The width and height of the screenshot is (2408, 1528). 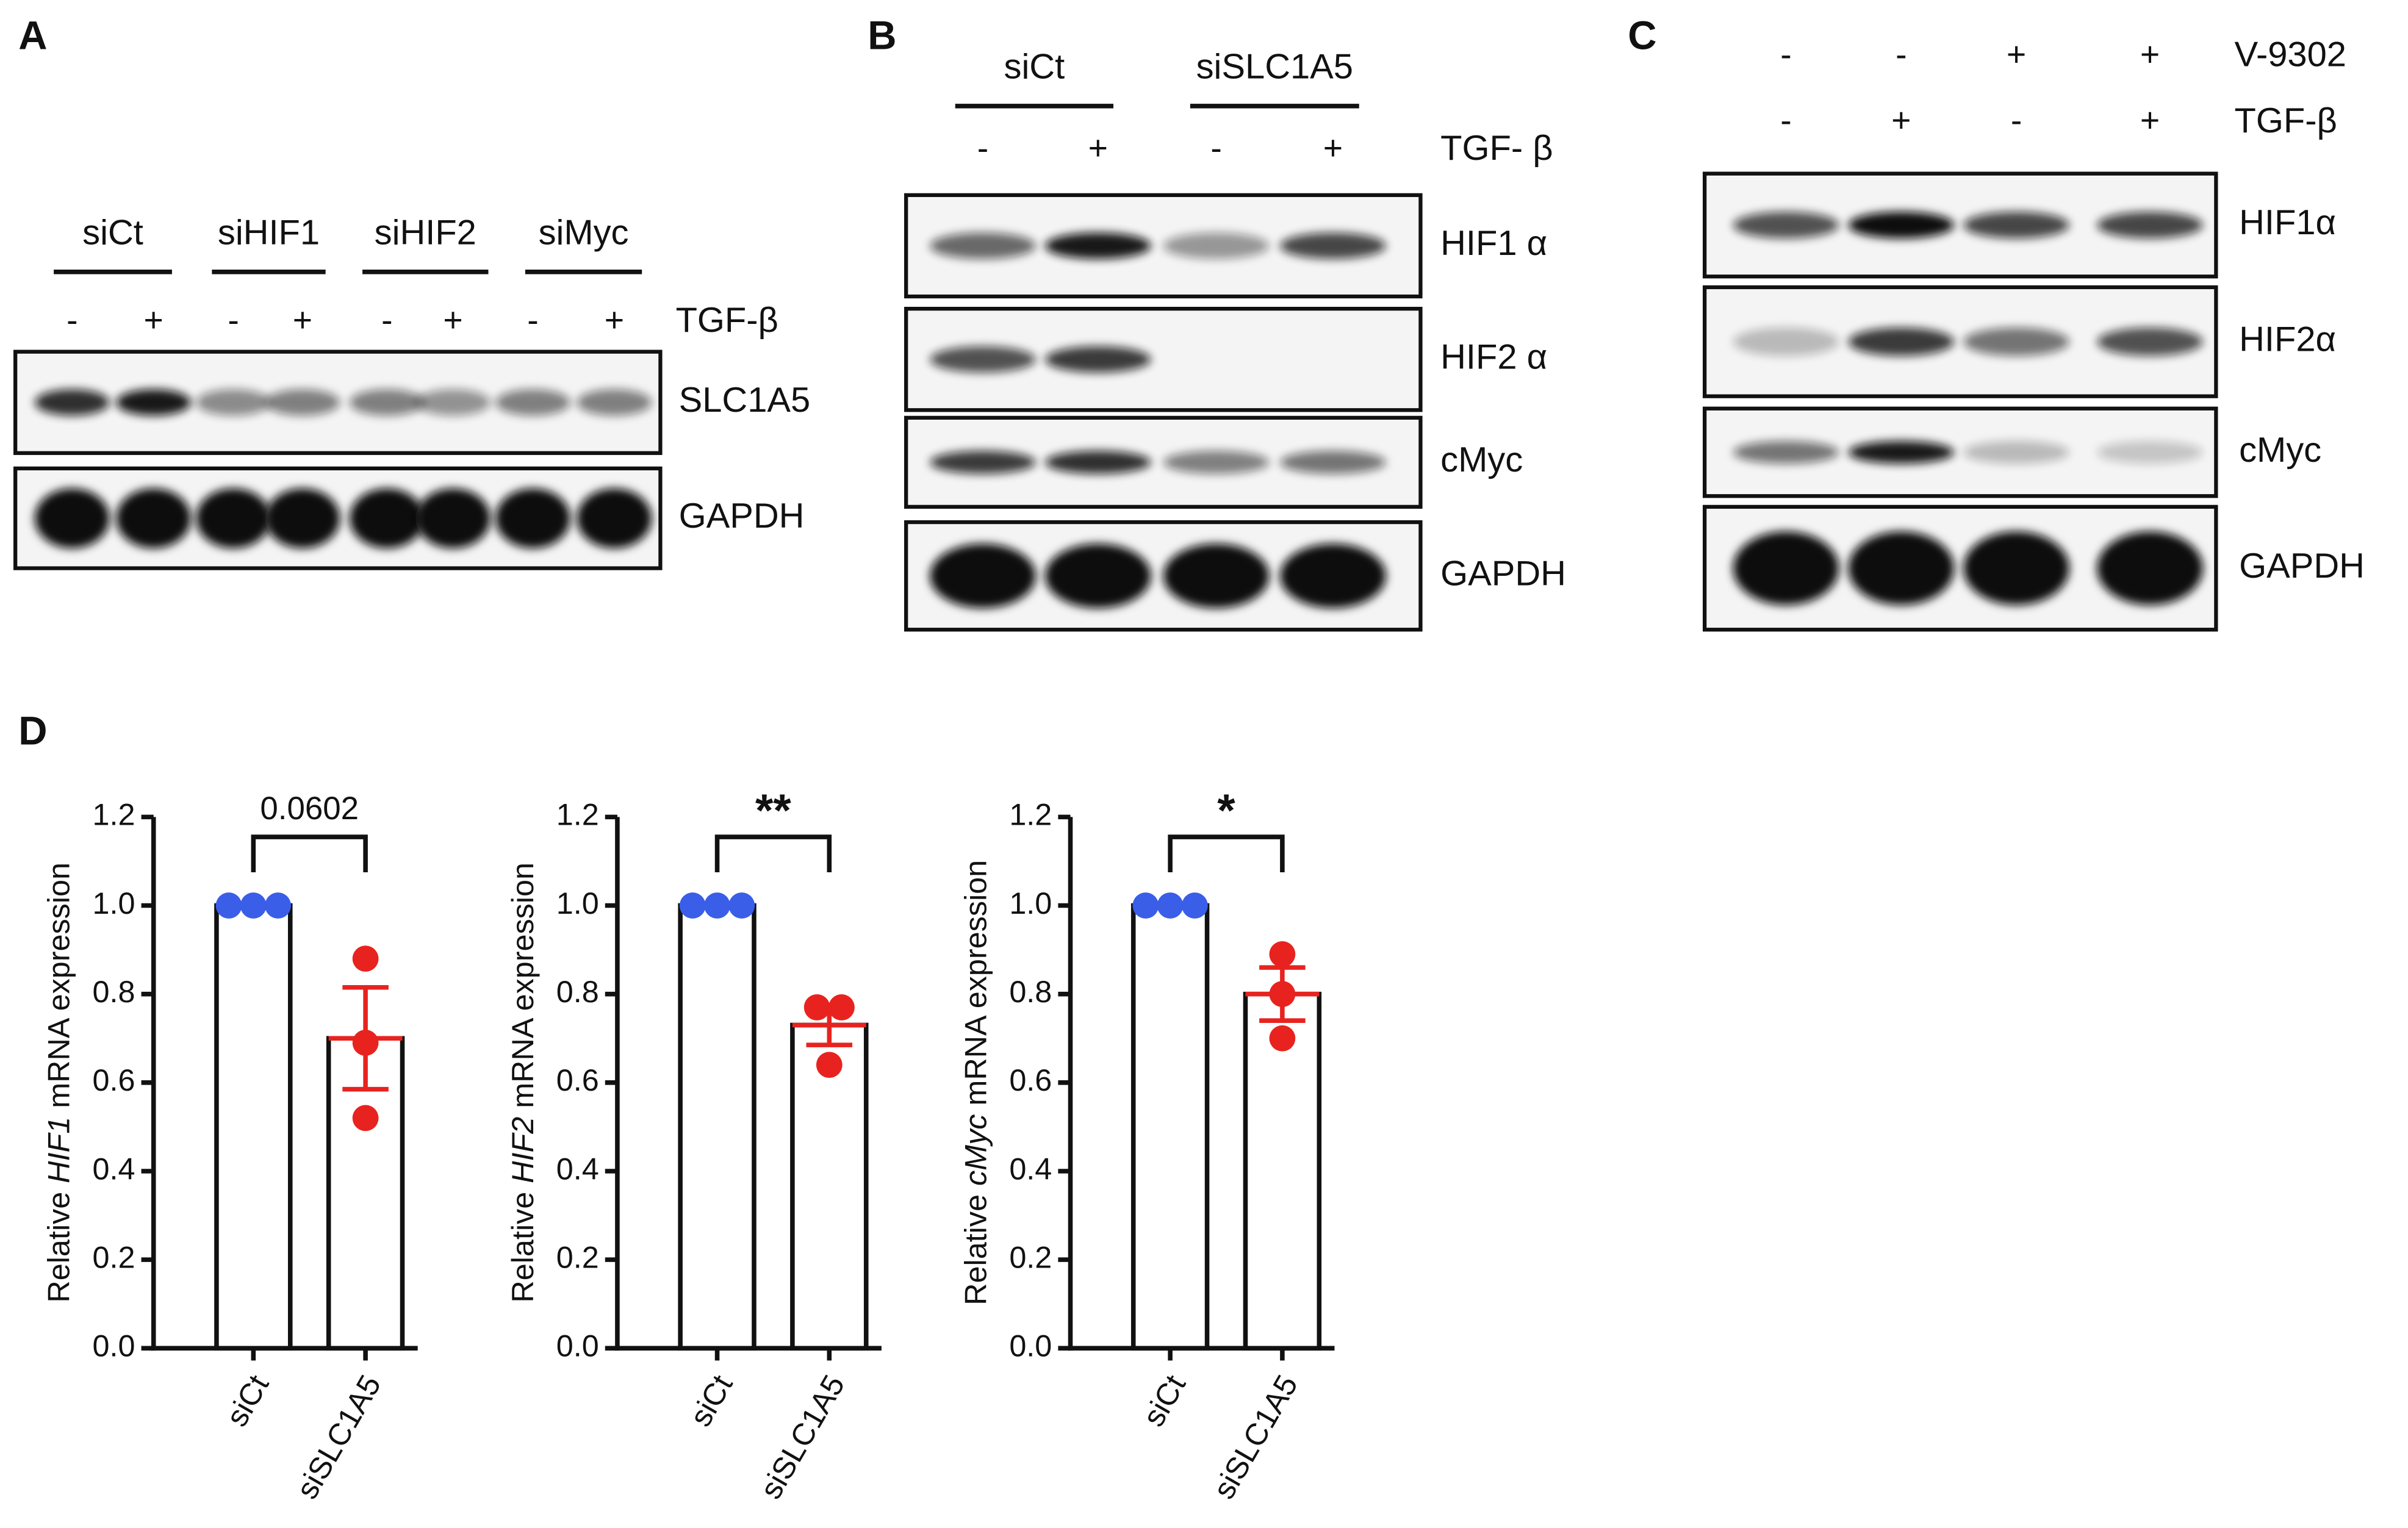 I want to click on x-tick-label: siCt, so click(x=1164, y=1400).